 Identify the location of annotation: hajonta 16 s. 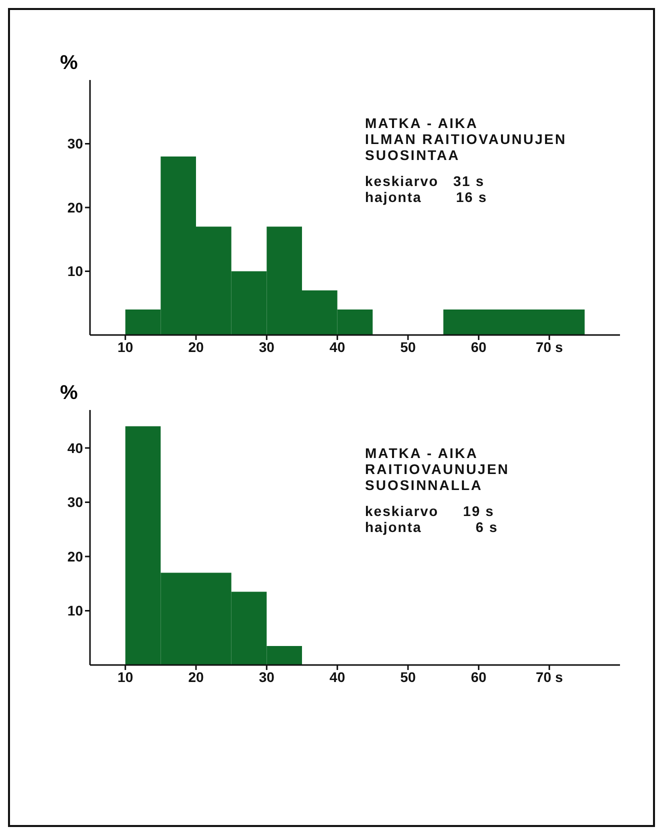
(426, 197).